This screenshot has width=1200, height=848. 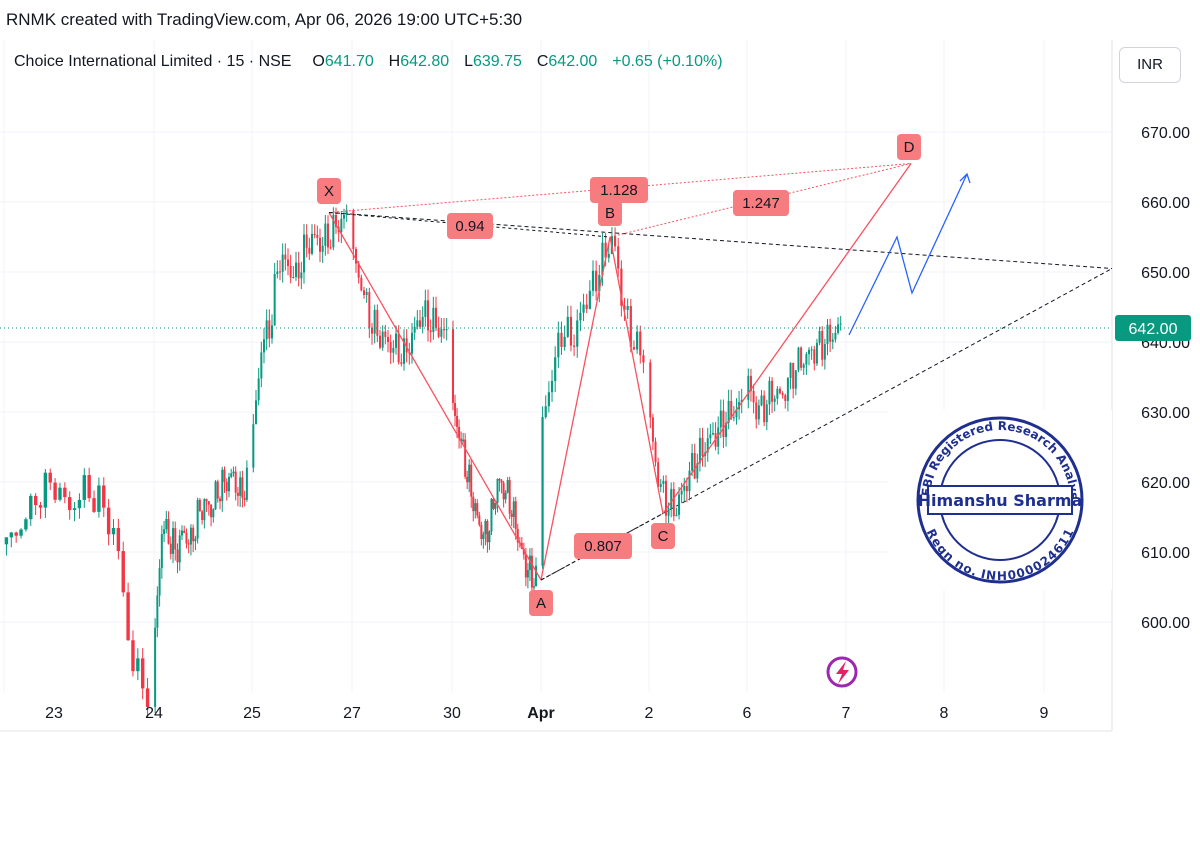 I want to click on ratio-label-xb: 0.94, so click(x=470, y=226).